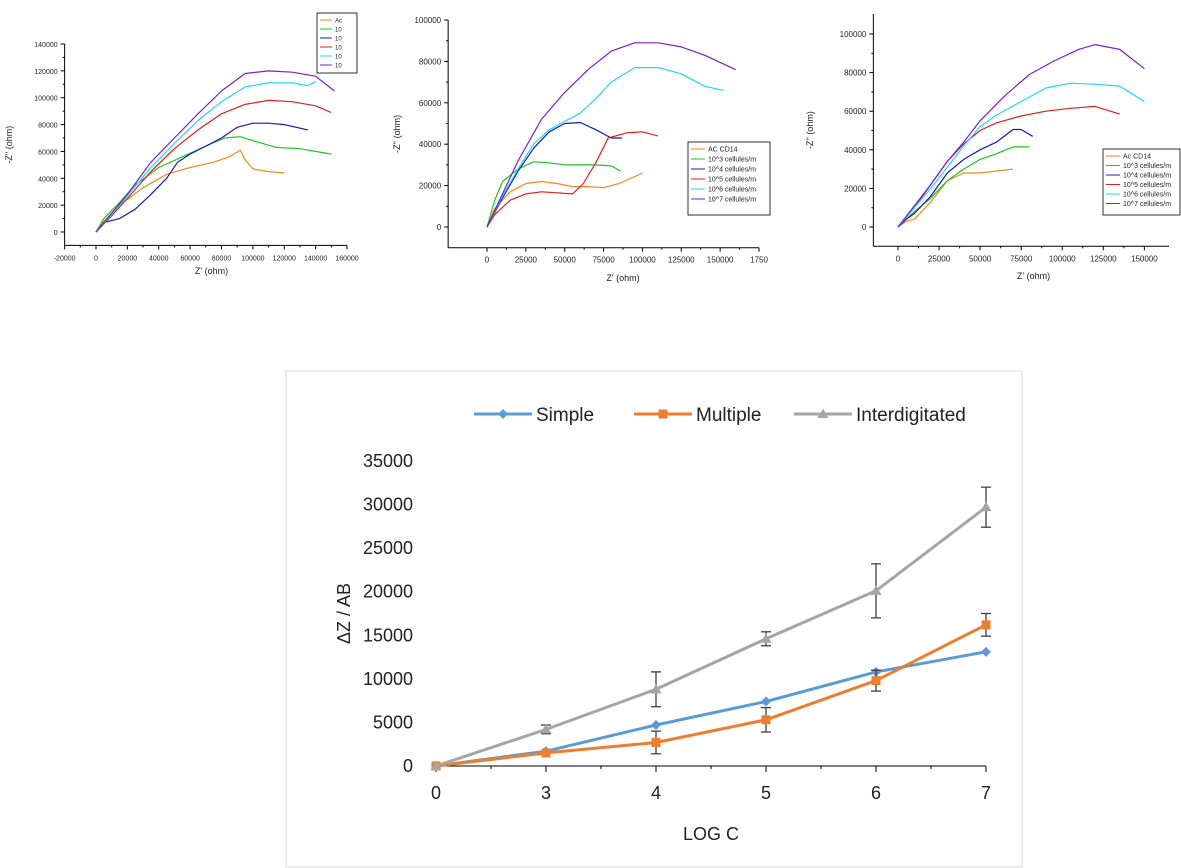 Image resolution: width=1181 pixels, height=868 pixels. Describe the element at coordinates (284, 258) in the screenshot. I see `x-tick-label: 120000` at that location.